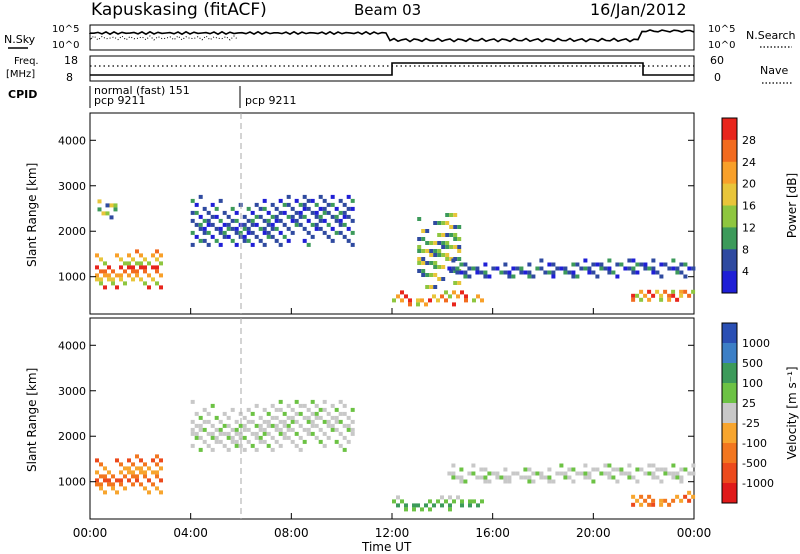 This screenshot has width=800, height=554. What do you see at coordinates (392, 533) in the screenshot?
I see `xtick-label: 12:00` at bounding box center [392, 533].